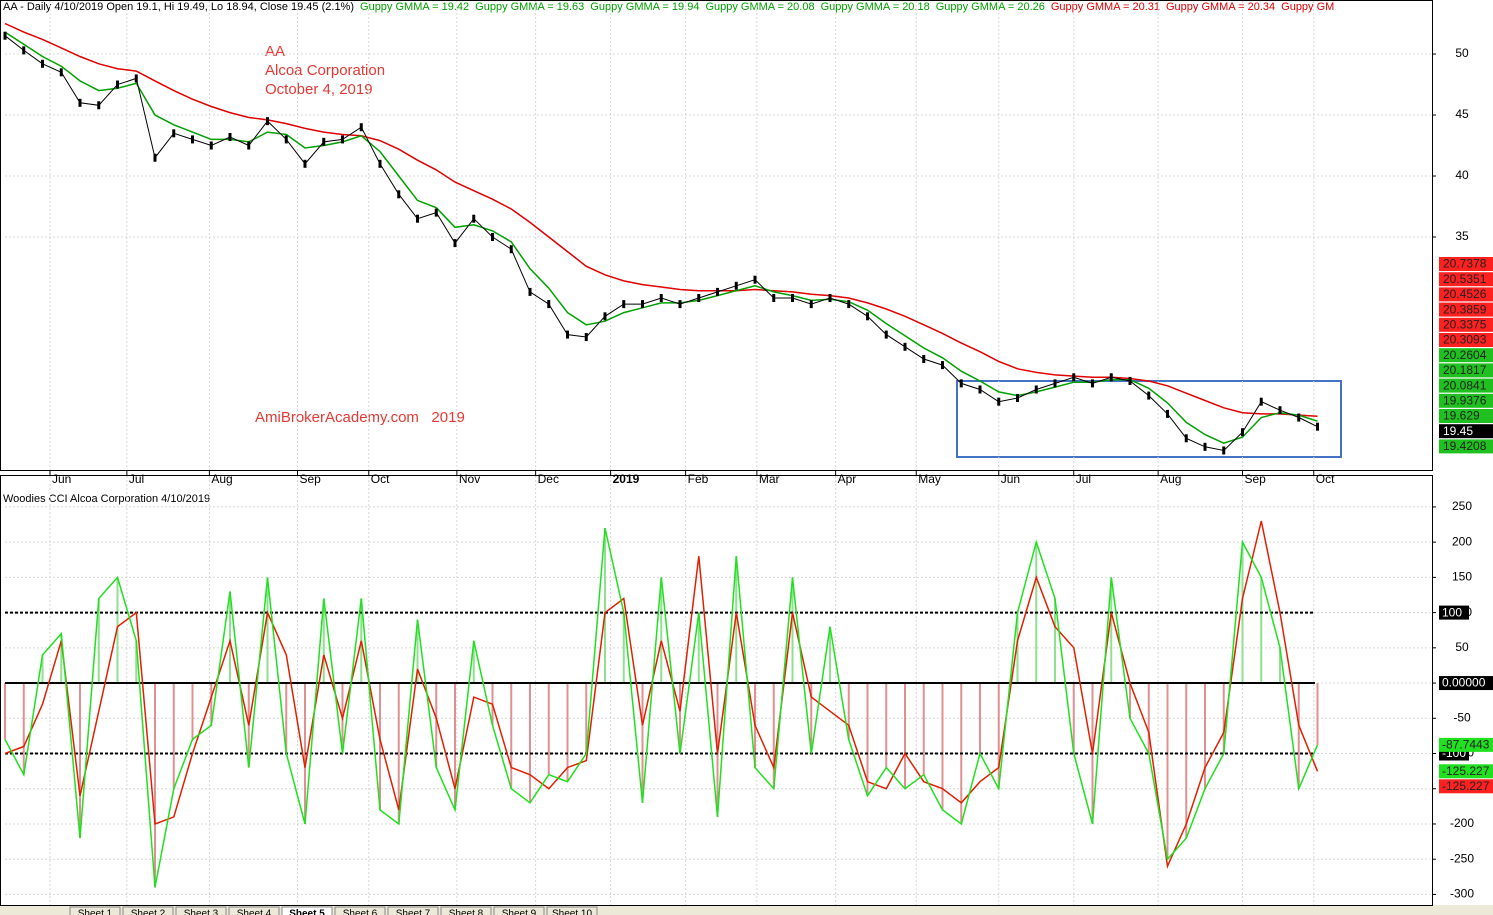  I want to click on y-tick-label: 35, so click(1462, 236).